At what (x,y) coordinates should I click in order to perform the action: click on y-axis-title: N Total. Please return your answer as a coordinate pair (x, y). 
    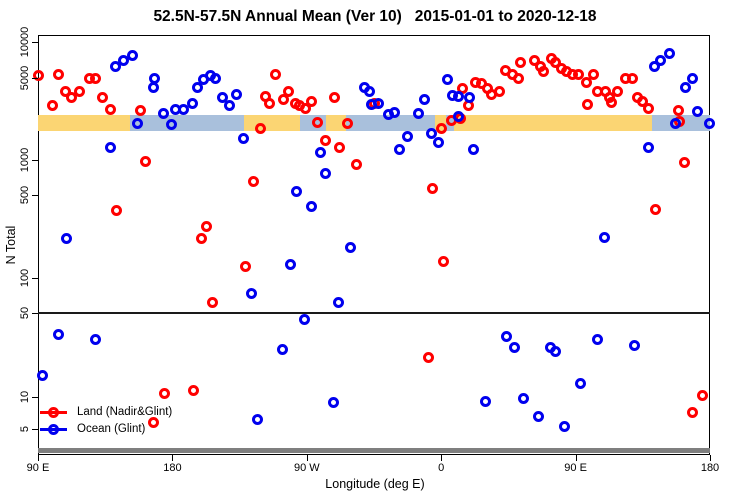
    Looking at the image, I should click on (11, 245).